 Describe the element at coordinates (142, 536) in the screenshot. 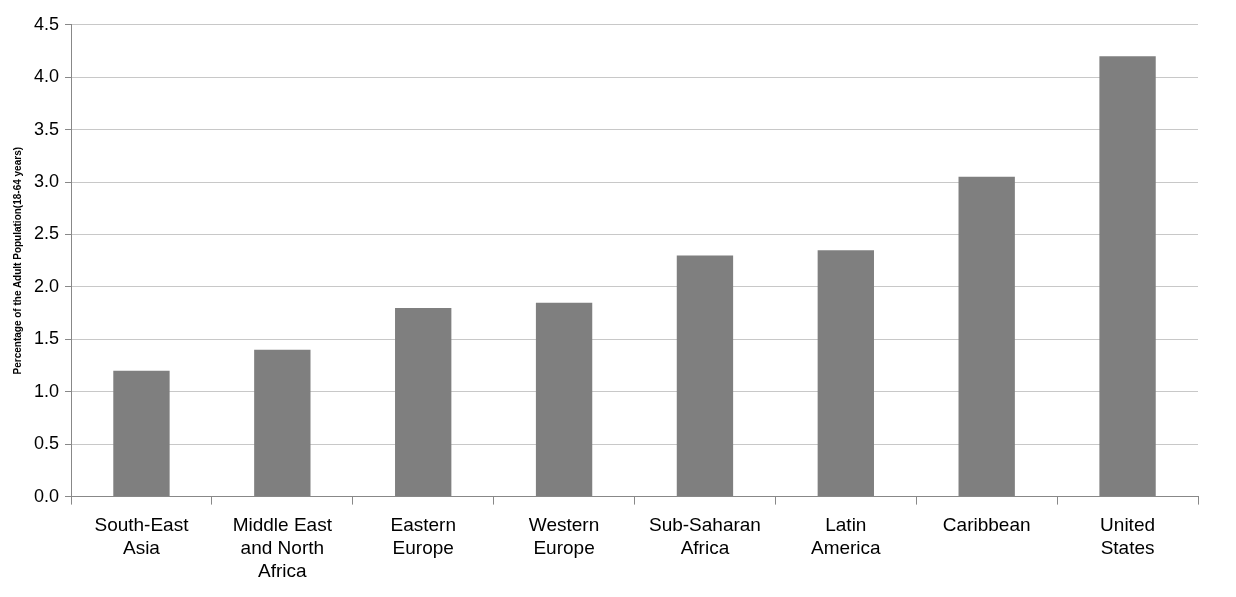

I see `x-tick-label: South-East Asia` at that location.